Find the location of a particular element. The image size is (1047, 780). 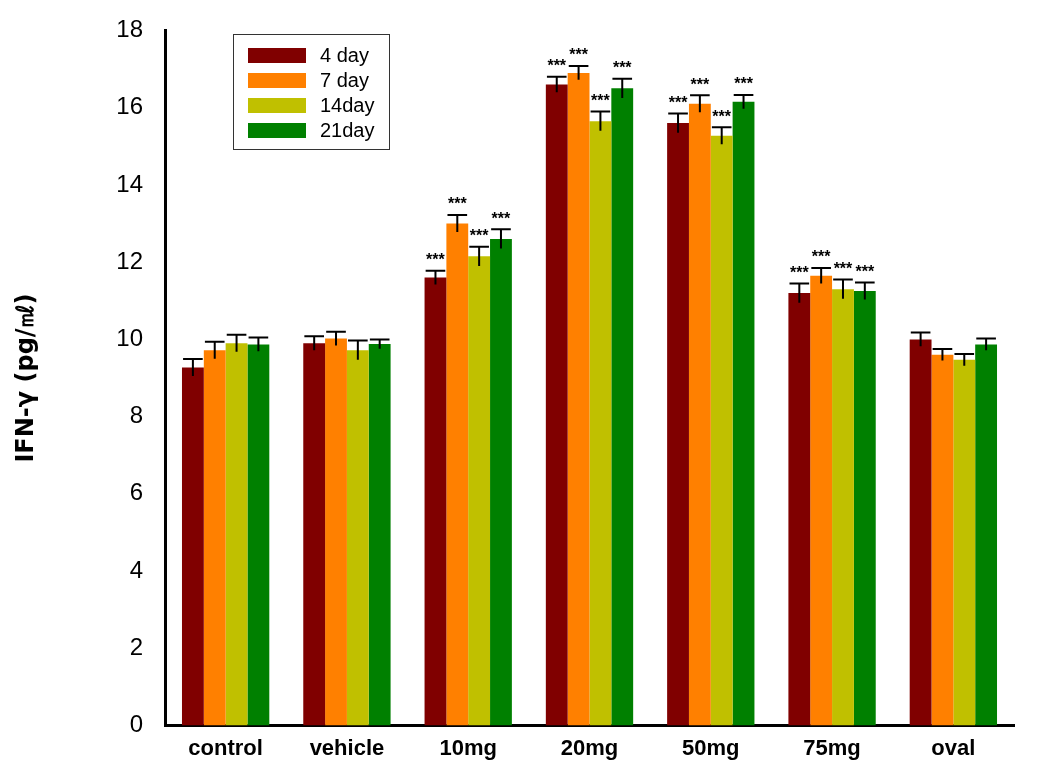

y-tick-label: 8 is located at coordinates (136, 415).